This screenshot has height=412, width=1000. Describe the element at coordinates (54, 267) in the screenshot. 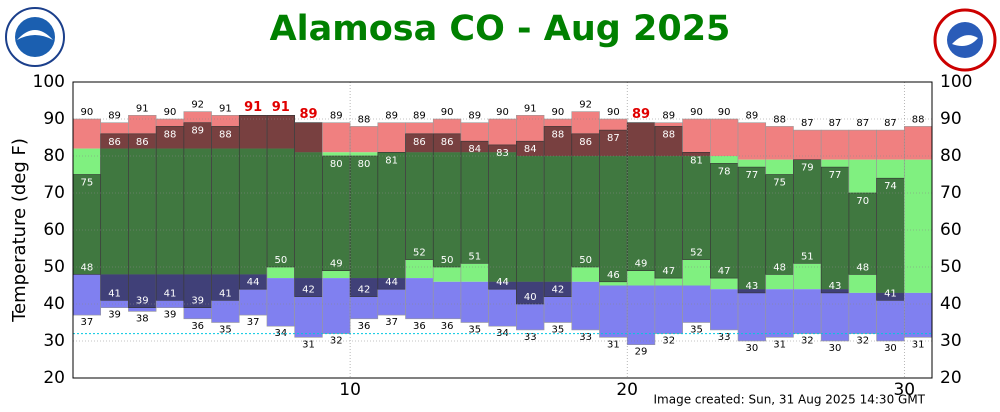

I see `y-tick-label: 50` at that location.